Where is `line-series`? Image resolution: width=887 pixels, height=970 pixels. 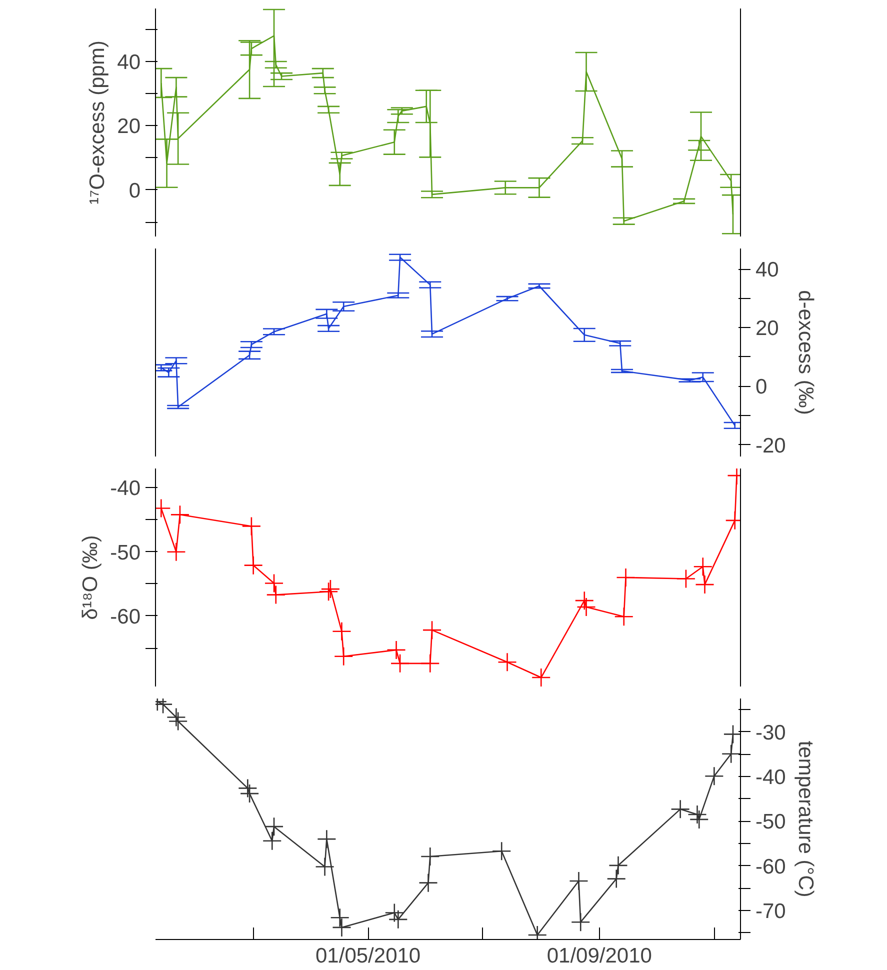 line-series is located at coordinates (448, 341).